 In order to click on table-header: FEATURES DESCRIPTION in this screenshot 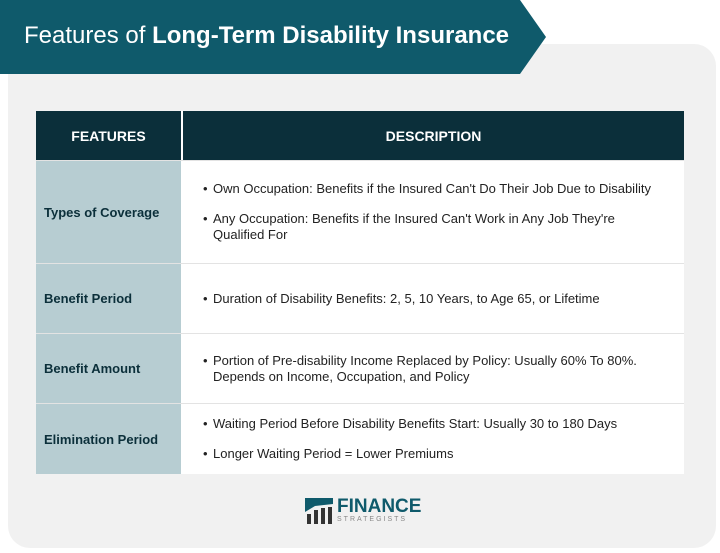, I will do `click(360, 136)`.